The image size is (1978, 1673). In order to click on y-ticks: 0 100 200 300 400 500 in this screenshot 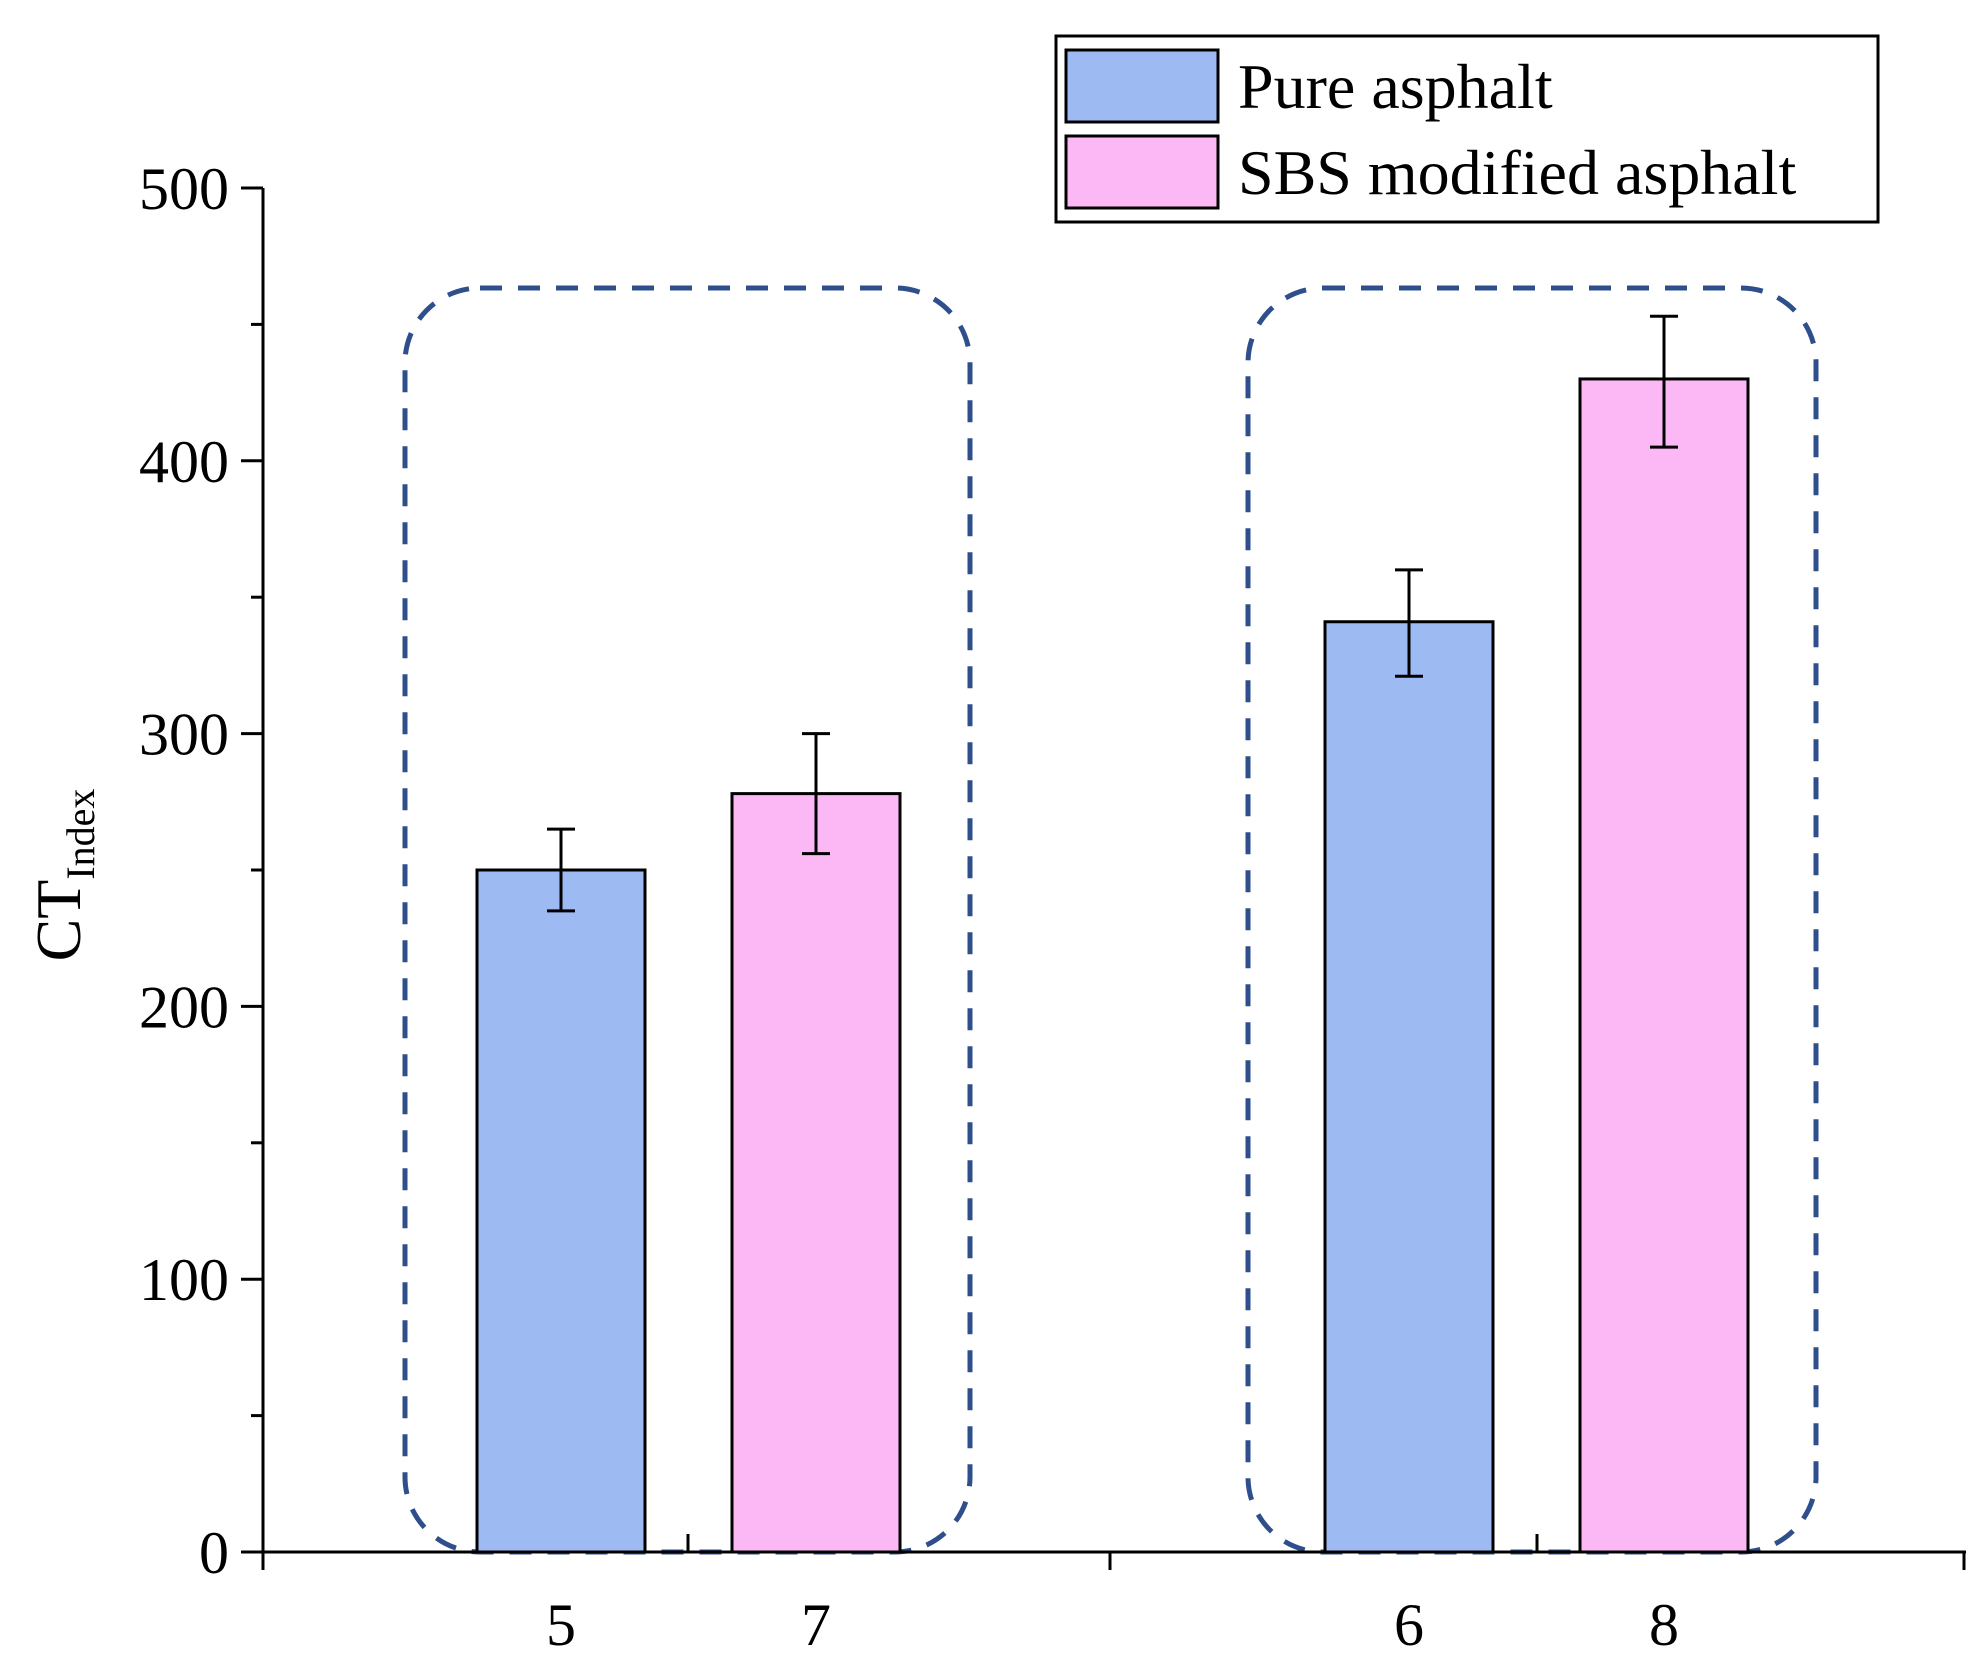, I will do `click(201, 871)`.